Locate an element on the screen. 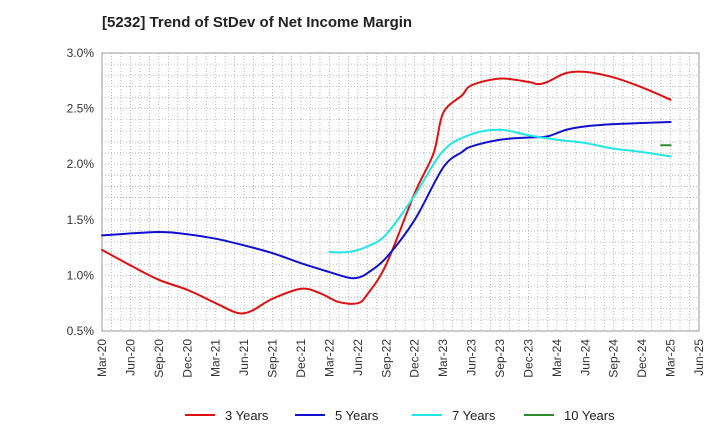 The height and width of the screenshot is (440, 720). legend-item-5-years: 5 Years is located at coordinates (336, 415).